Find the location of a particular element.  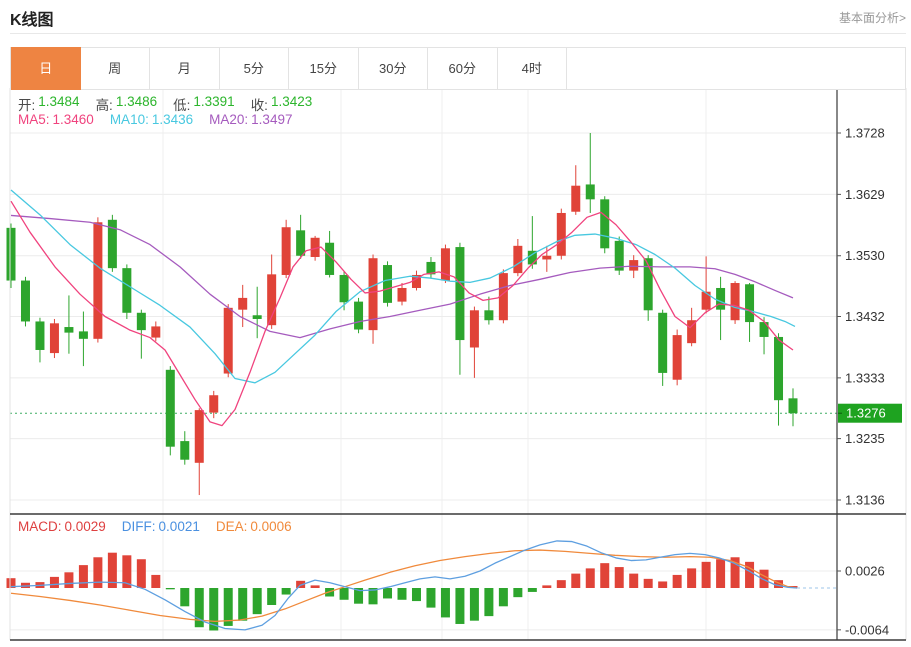

macd-readout: MACD: 0.0029 DIFF: 0.0021 DEA: 0.0006 is located at coordinates (155, 526).